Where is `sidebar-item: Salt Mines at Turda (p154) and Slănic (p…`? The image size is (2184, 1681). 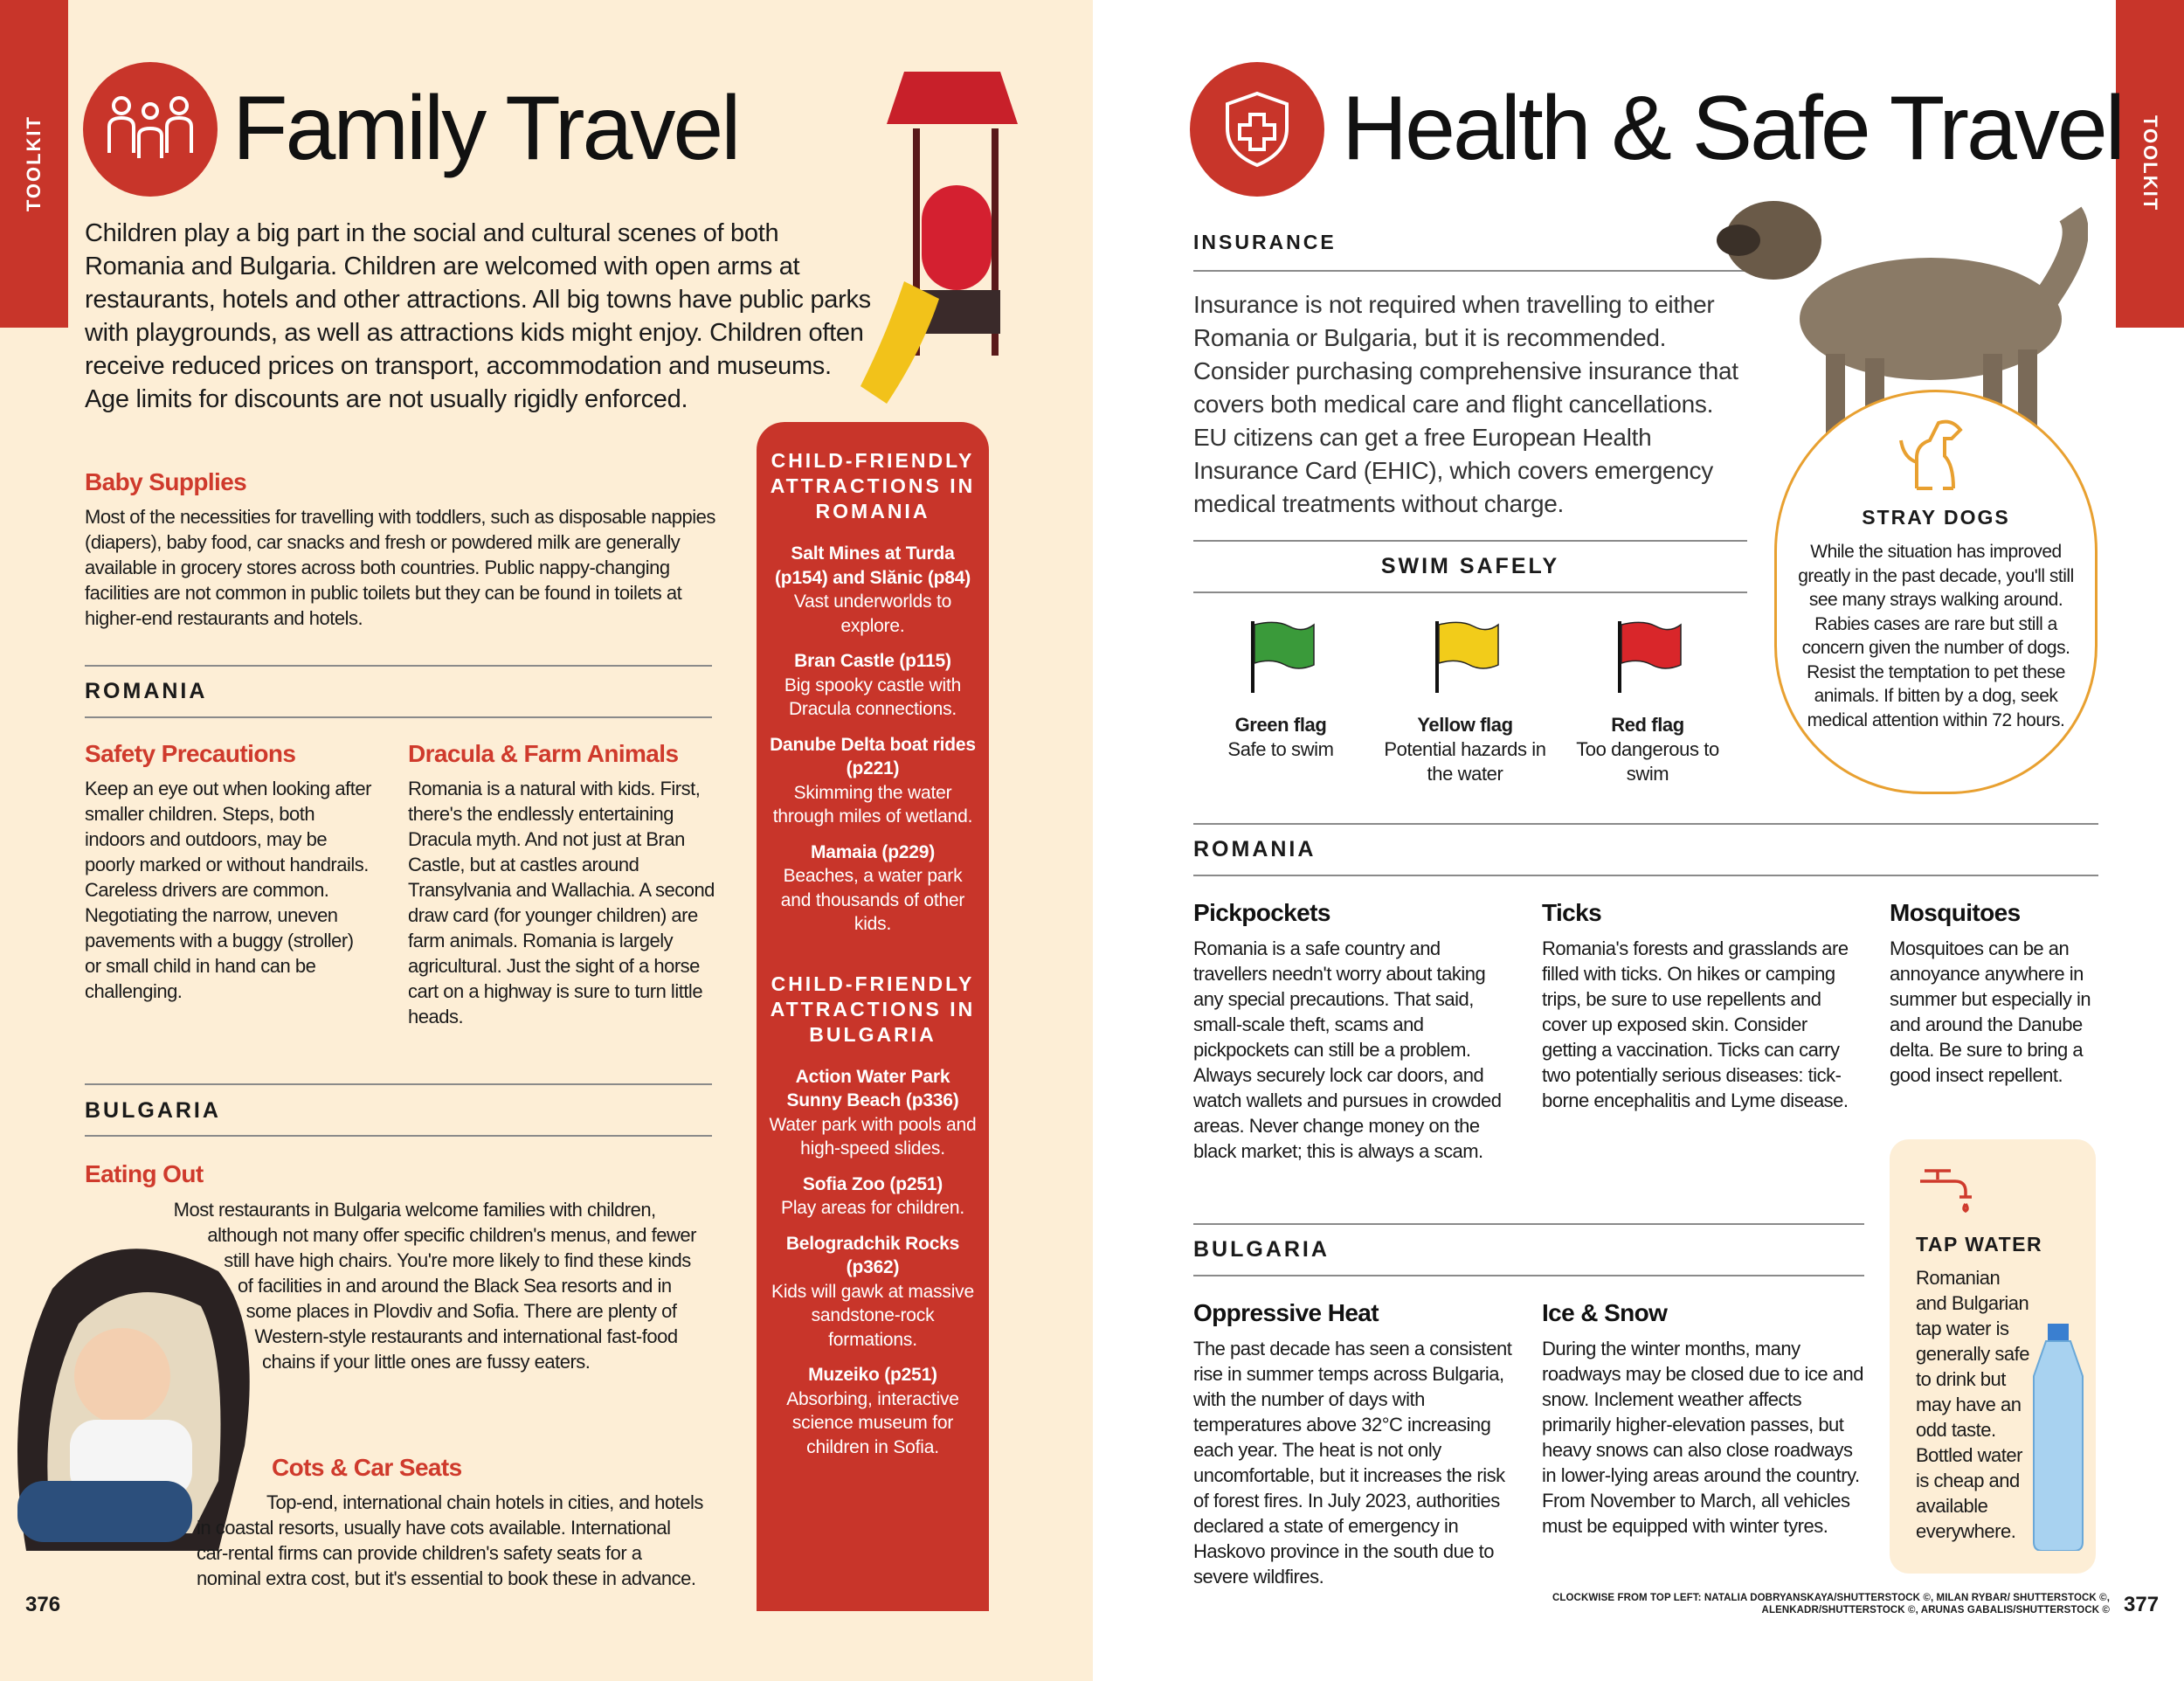
sidebar-item: Salt Mines at Turda (p154) and Slănic (p… is located at coordinates (873, 590).